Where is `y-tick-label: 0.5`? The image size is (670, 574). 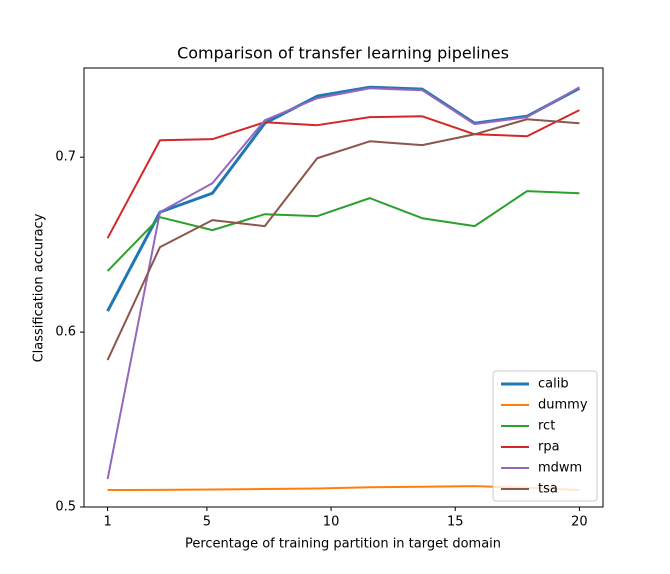
y-tick-label: 0.5 is located at coordinates (65, 507).